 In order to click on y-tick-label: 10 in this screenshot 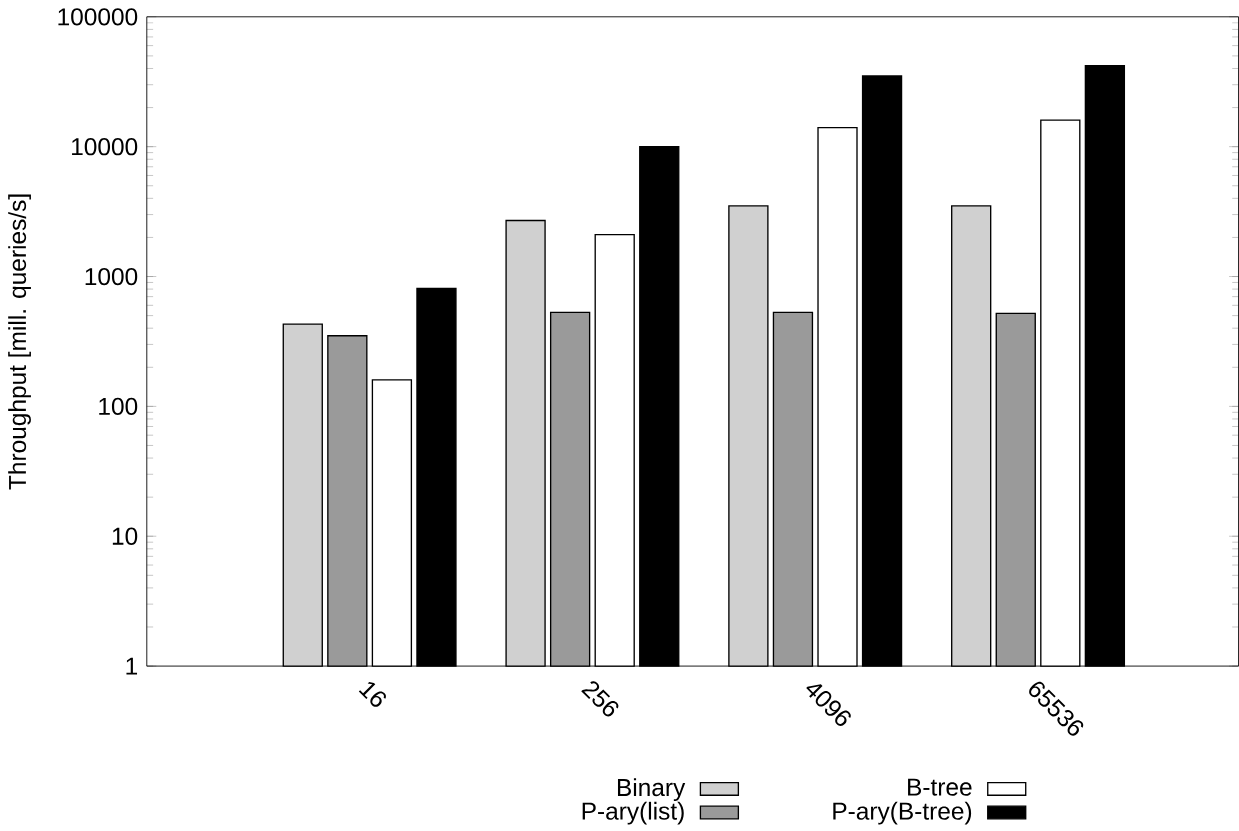, I will do `click(125, 536)`.